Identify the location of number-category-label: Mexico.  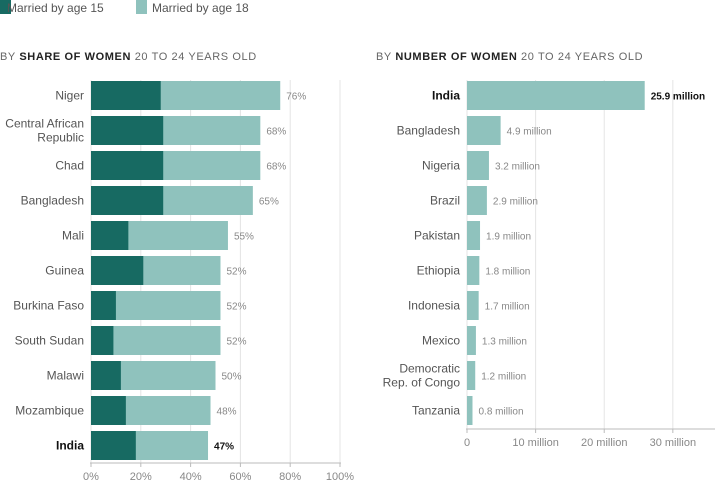
(441, 341).